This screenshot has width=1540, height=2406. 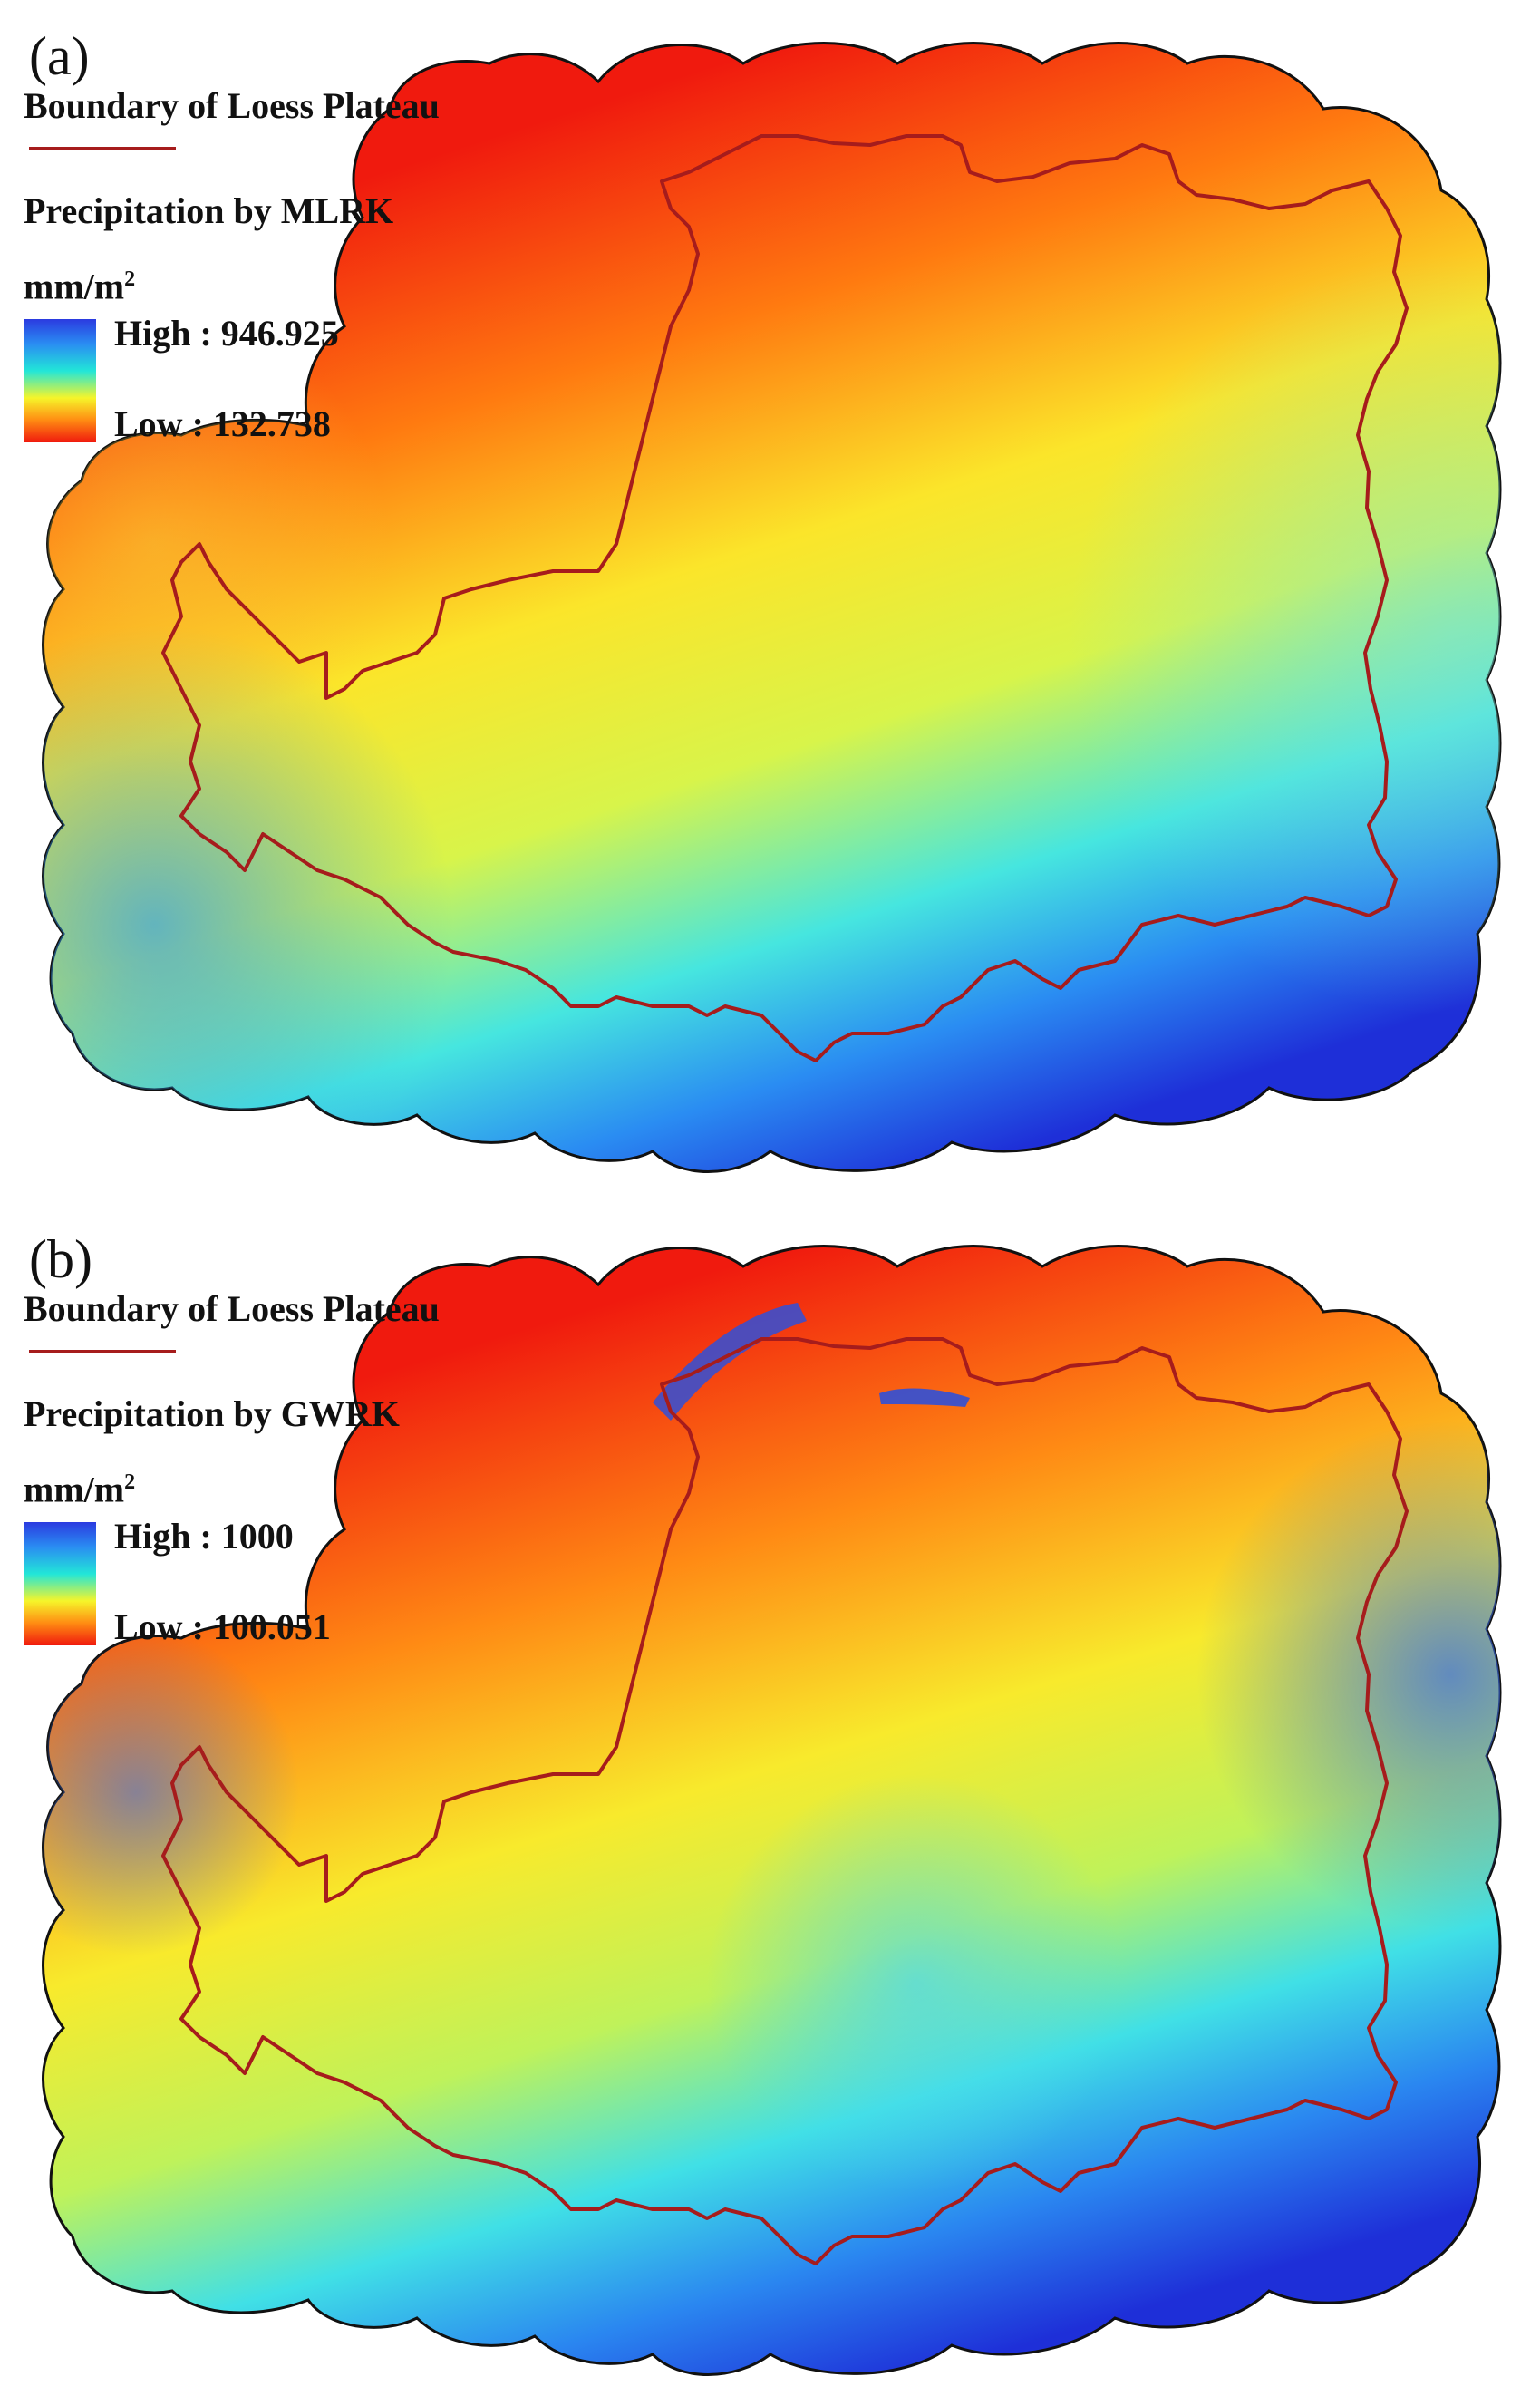 I want to click on mountain-ridge-feature, so click(x=730, y=1362).